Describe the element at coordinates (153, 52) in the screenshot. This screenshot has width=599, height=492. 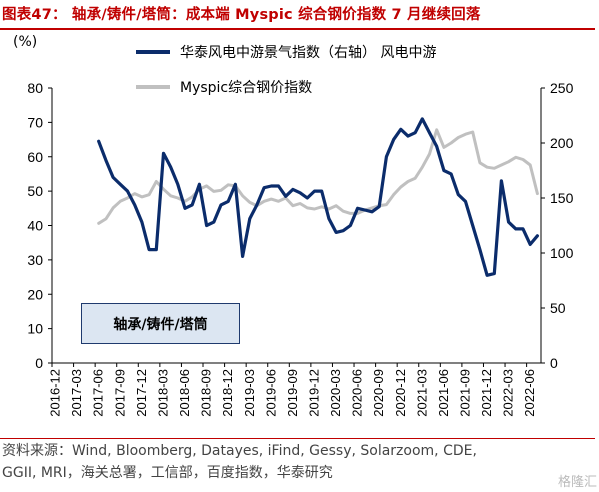
I see `legend-swatch-wind-index` at that location.